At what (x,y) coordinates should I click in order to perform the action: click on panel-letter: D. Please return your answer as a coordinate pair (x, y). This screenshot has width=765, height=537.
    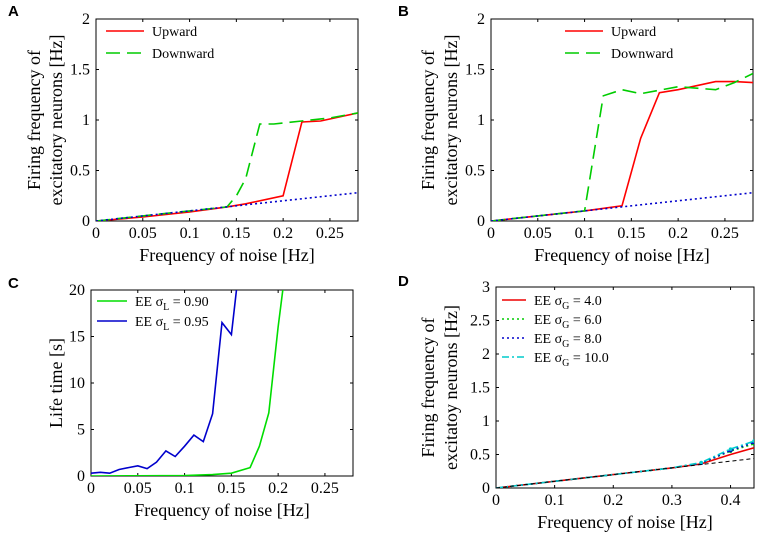
    Looking at the image, I should click on (403, 281).